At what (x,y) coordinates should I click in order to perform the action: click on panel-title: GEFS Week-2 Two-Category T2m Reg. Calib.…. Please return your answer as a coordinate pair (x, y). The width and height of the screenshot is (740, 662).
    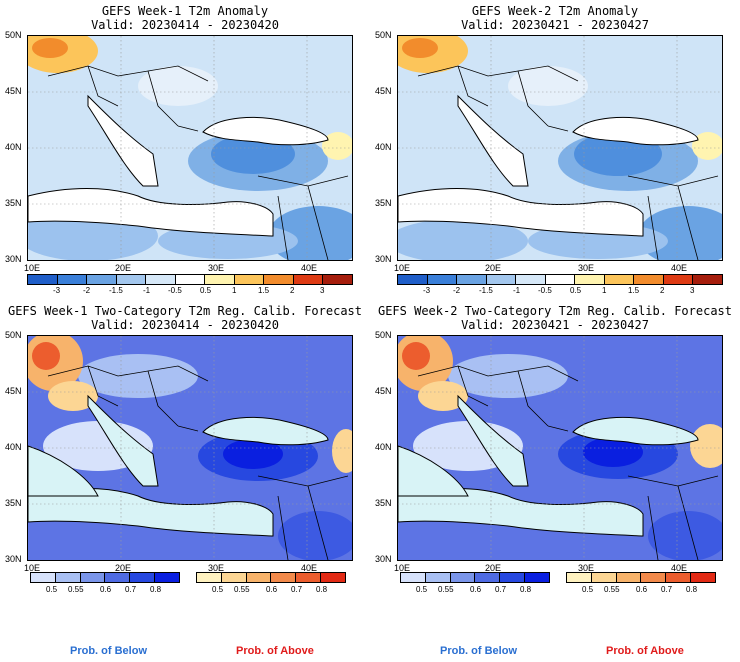
    Looking at the image, I should click on (554, 311).